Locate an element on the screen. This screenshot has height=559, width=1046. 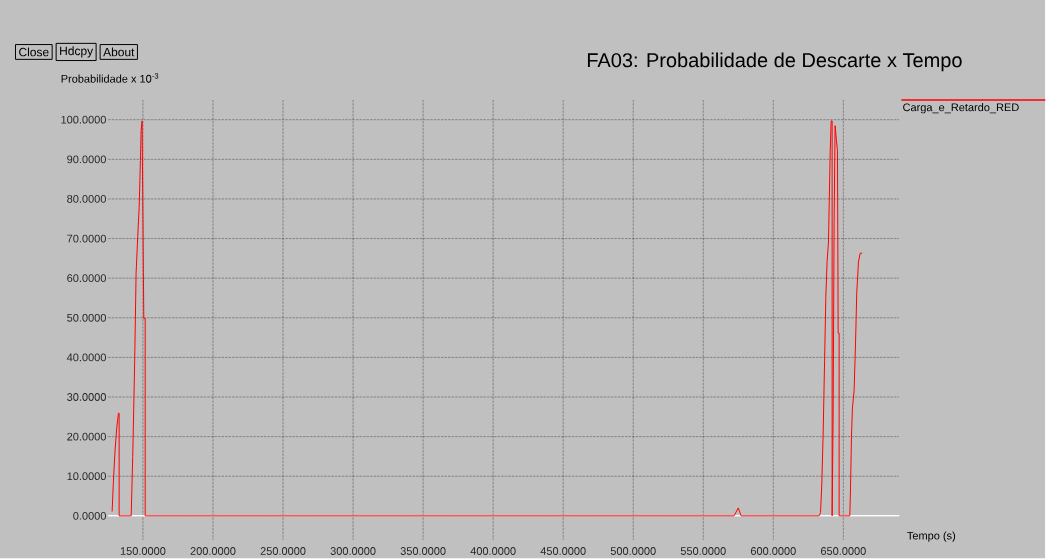
x-tick-label: 300.0000 is located at coordinates (353, 551).